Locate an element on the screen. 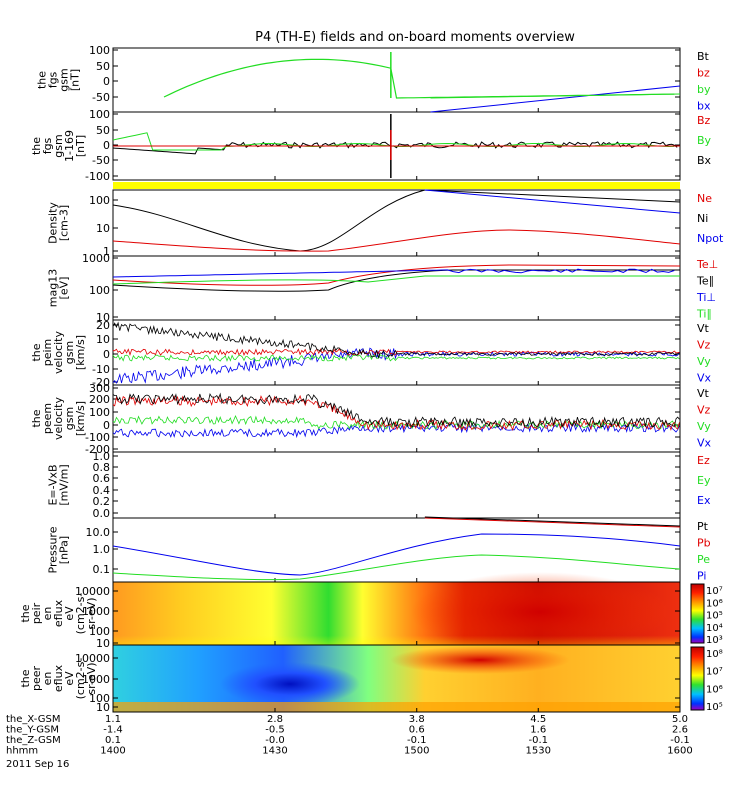 The width and height of the screenshot is (750, 800). series-npot is located at coordinates (552, 201).